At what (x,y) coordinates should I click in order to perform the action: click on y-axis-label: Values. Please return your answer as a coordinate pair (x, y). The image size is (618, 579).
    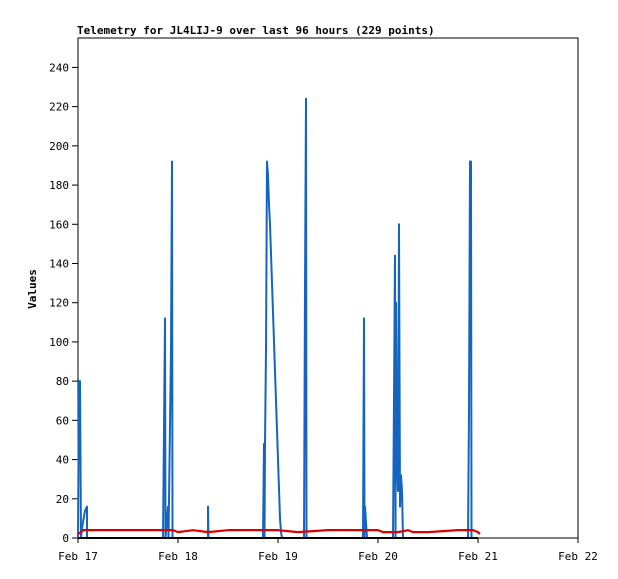
    Looking at the image, I should click on (32, 289).